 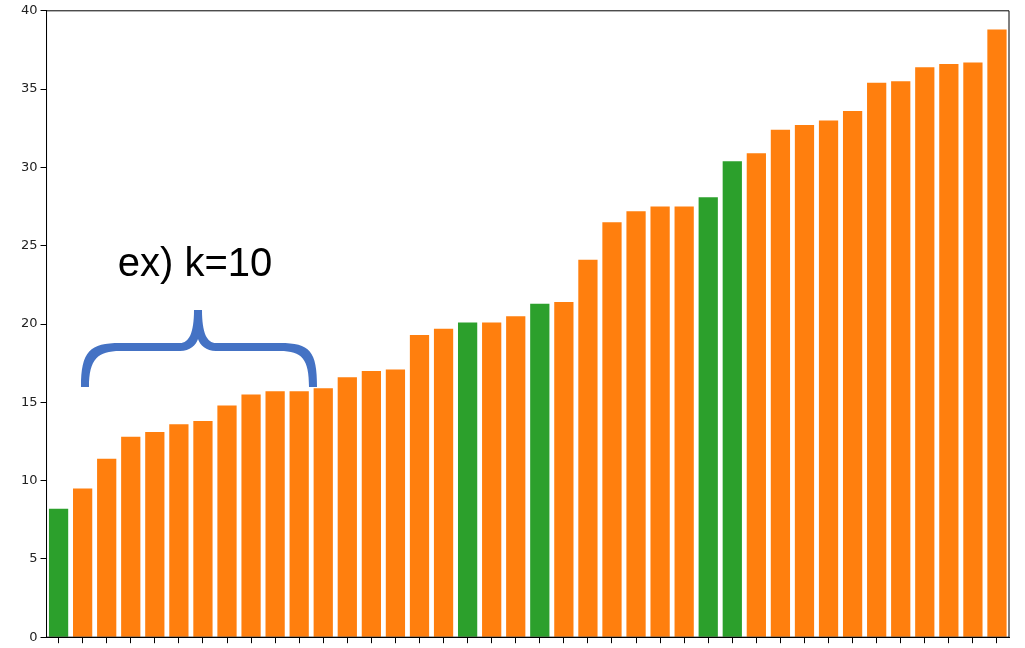 What do you see at coordinates (29, 10) in the screenshot?
I see `y-tick-label: 40` at bounding box center [29, 10].